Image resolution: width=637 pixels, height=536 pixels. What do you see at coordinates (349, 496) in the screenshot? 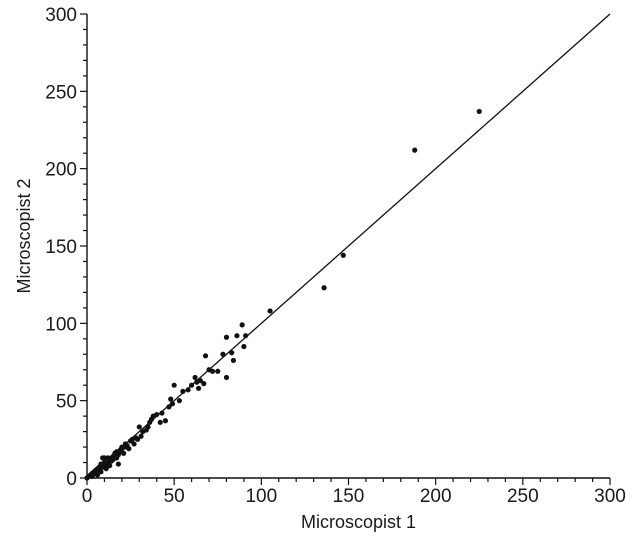
I see `x-tick-label: 150` at bounding box center [349, 496].